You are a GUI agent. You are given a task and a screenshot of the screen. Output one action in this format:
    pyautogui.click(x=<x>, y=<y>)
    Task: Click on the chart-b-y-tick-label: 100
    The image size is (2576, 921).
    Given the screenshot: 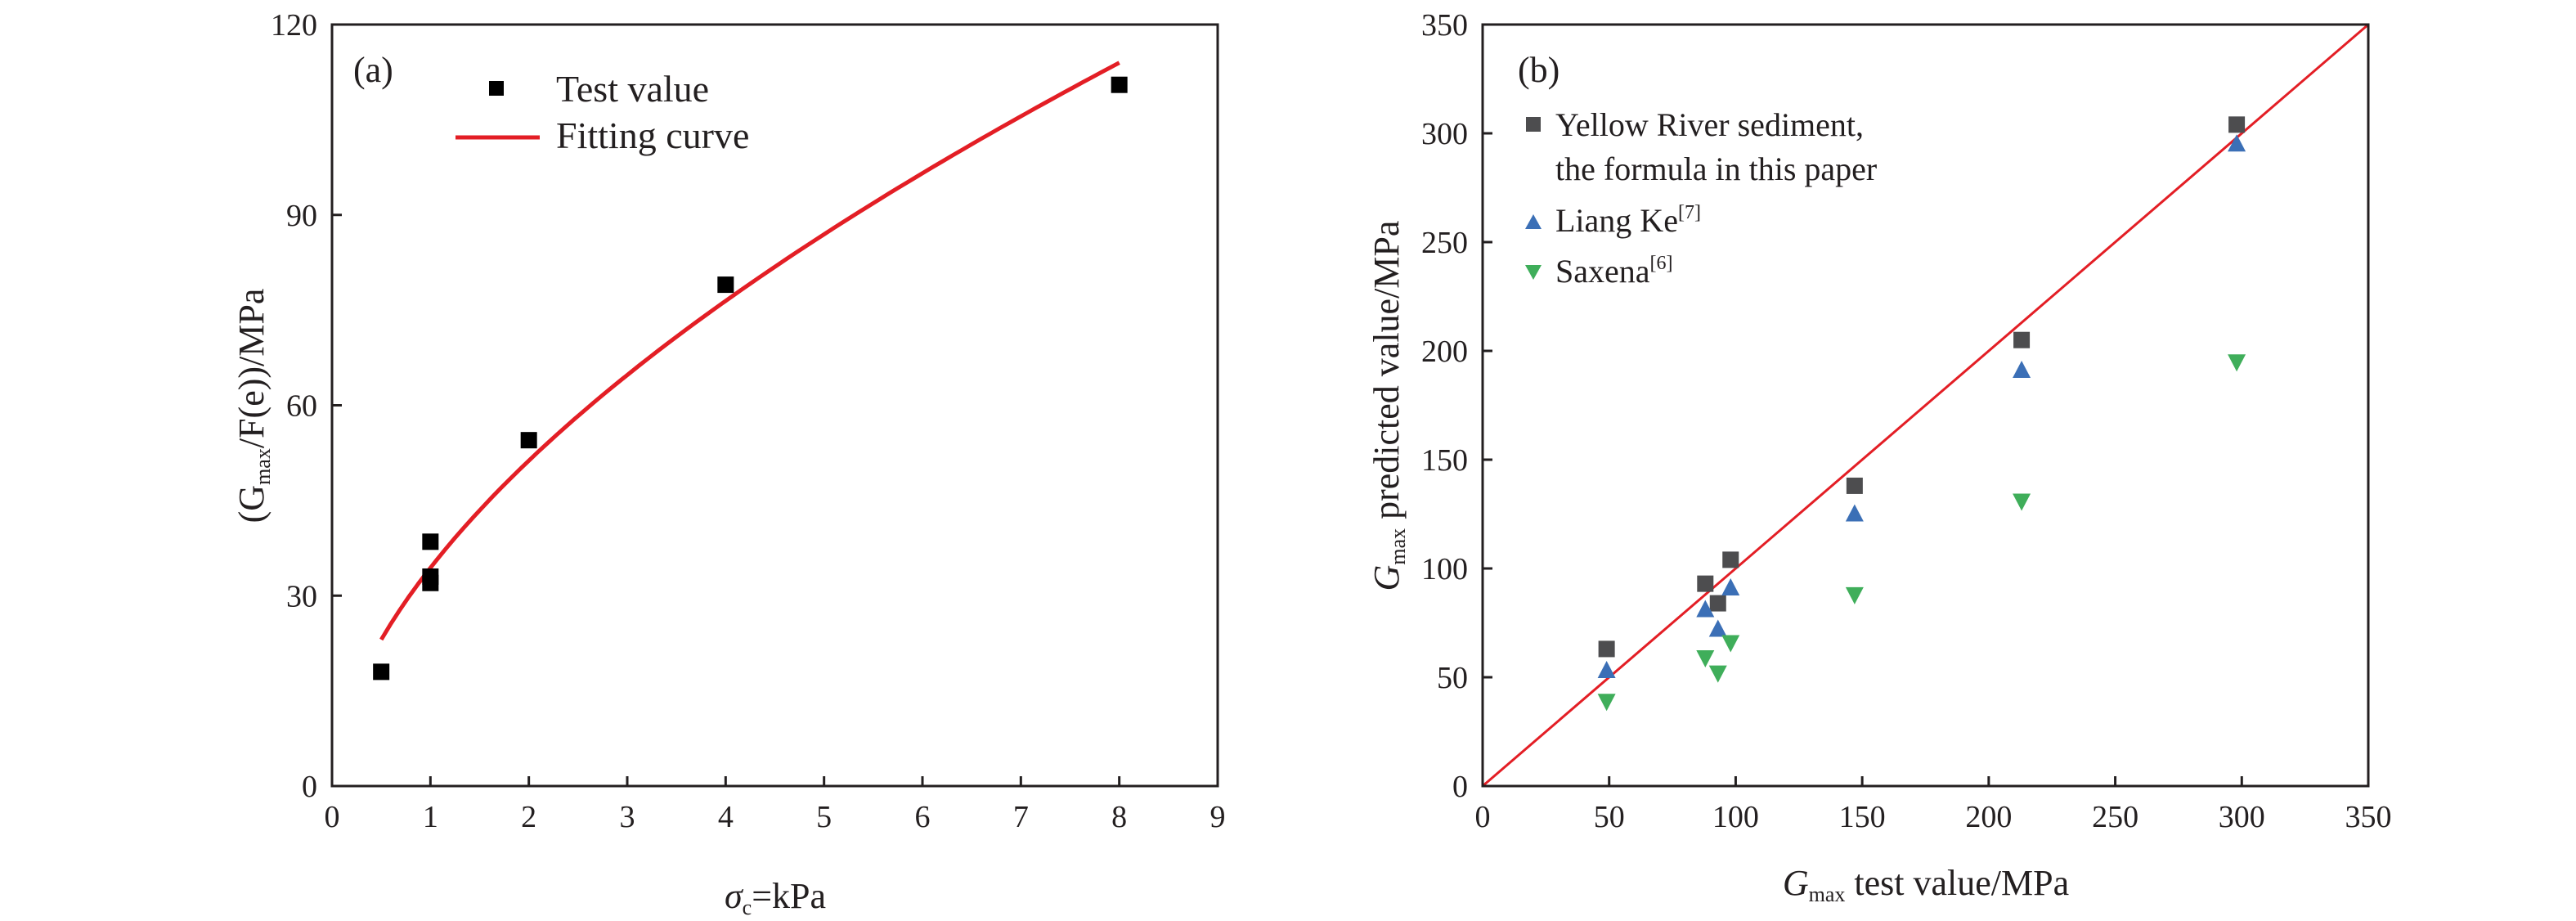 What is the action you would take?
    pyautogui.click(x=1445, y=569)
    